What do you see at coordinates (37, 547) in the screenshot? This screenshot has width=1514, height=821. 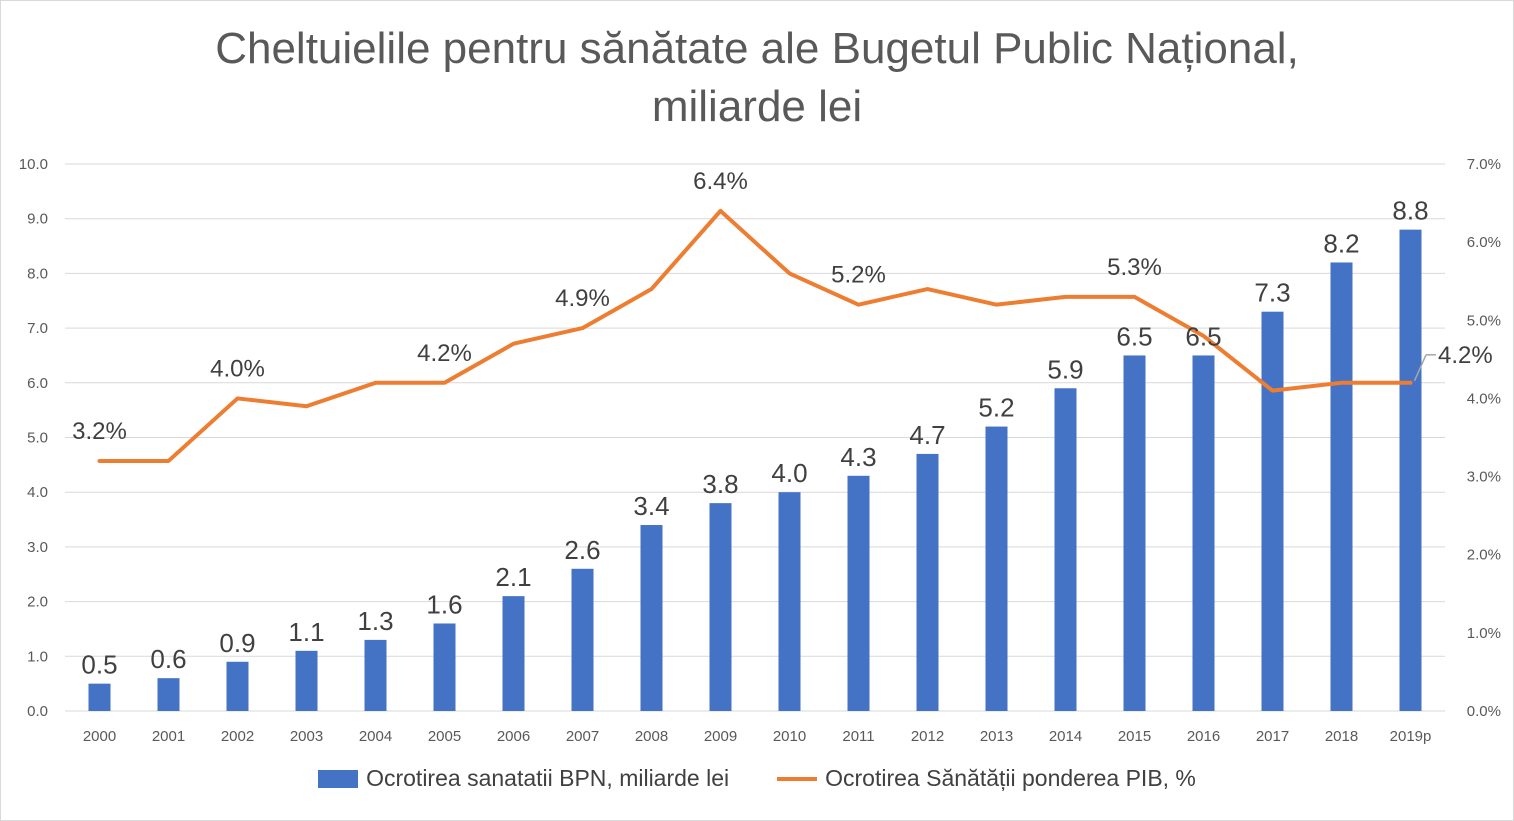 I see `left-axis-tick-label: 3.0` at bounding box center [37, 547].